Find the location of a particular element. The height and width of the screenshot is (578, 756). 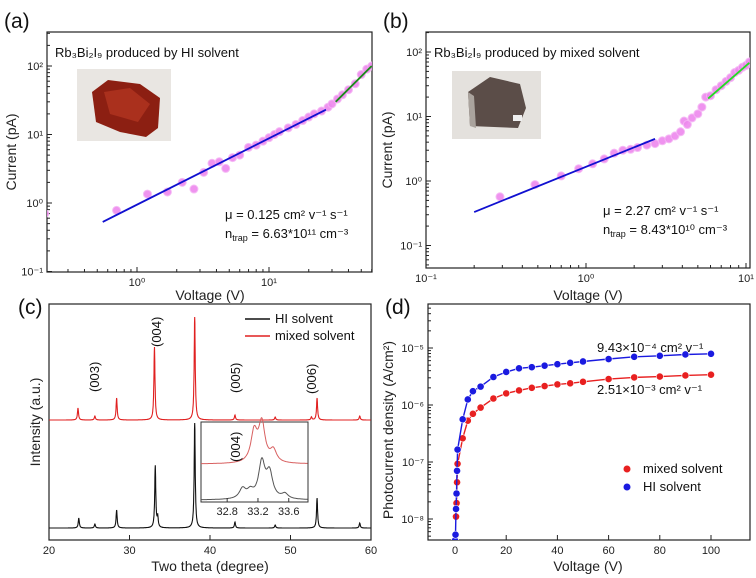

mobility-annotation: μ = 2.27 cm² v⁻¹ s⁻¹ is located at coordinates (661, 210).